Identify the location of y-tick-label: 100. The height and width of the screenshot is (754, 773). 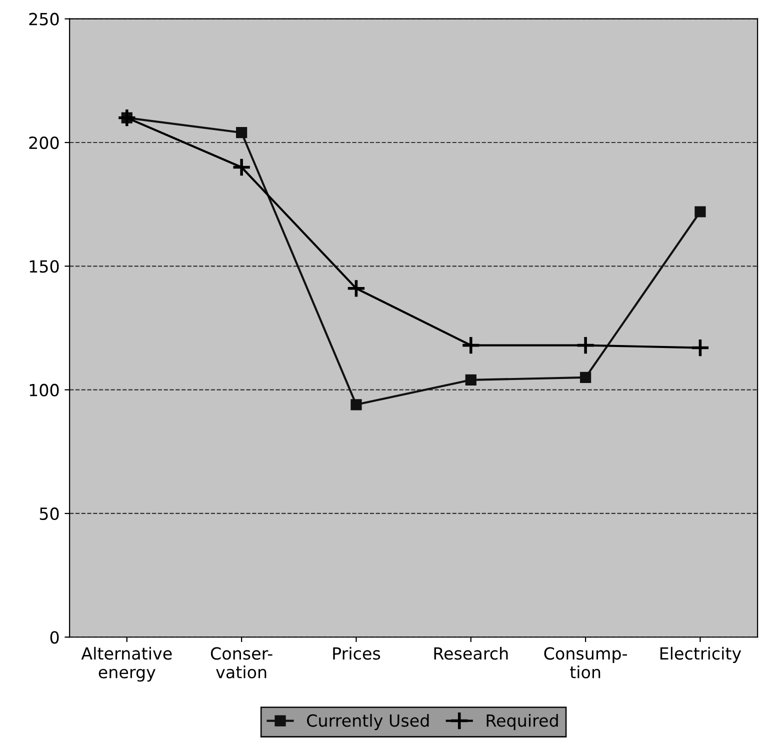
(44, 390).